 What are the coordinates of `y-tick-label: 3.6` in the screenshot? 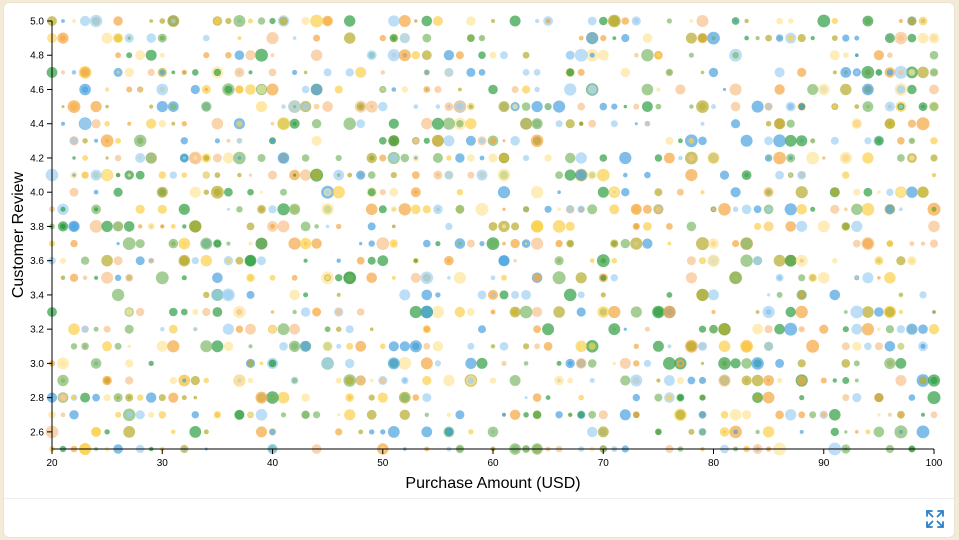 It's located at (37, 261).